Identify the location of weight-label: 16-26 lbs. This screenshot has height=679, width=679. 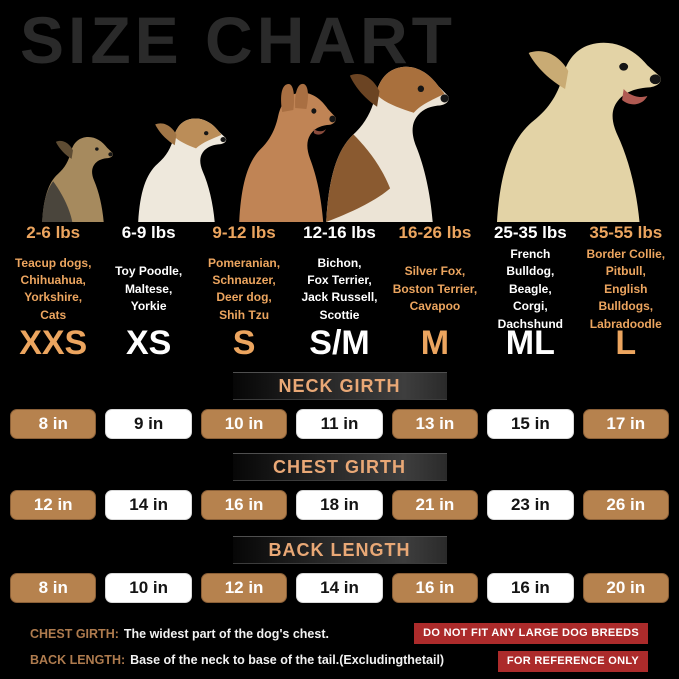
(435, 232).